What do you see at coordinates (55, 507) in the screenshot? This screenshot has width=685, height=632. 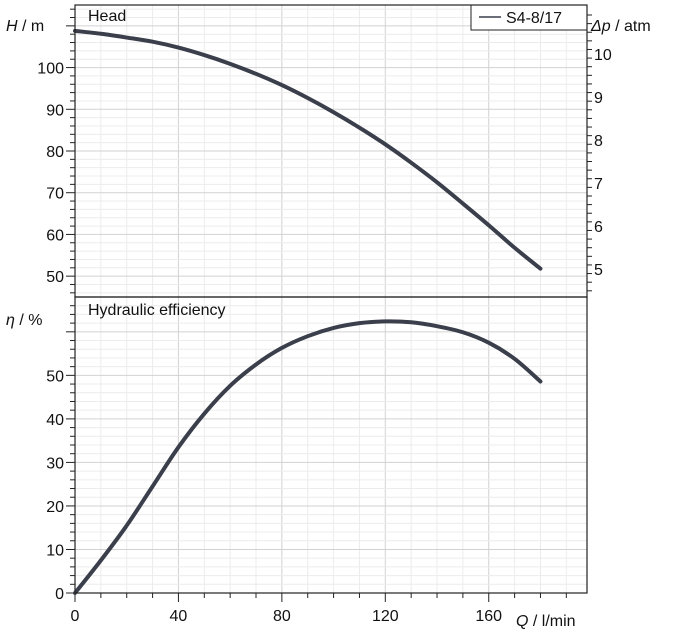 I see `efficiency-tick-label: 20` at bounding box center [55, 507].